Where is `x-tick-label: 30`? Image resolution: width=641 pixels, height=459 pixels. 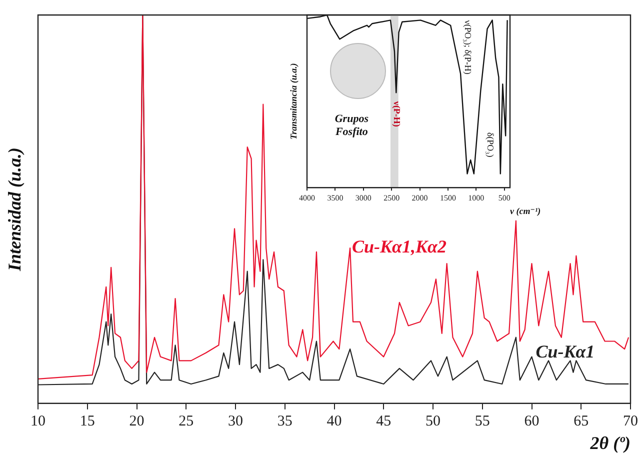 x-tick-label: 30 is located at coordinates (235, 421).